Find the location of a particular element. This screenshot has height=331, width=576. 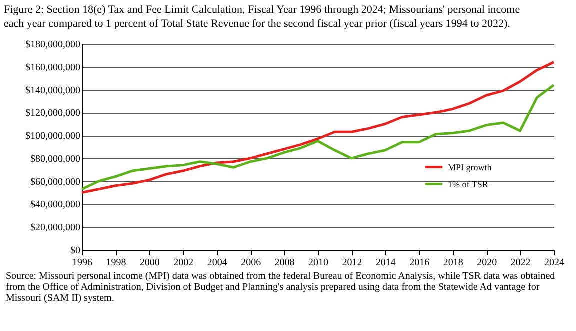

x-tick-label: 2008 is located at coordinates (284, 263).